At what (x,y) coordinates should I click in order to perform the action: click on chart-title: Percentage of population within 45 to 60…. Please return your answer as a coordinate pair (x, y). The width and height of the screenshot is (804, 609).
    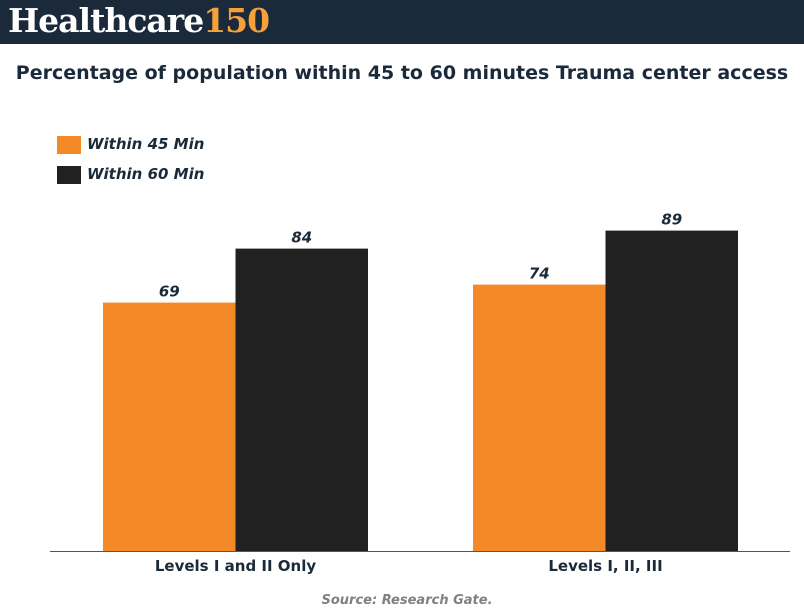
    Looking at the image, I should click on (402, 73).